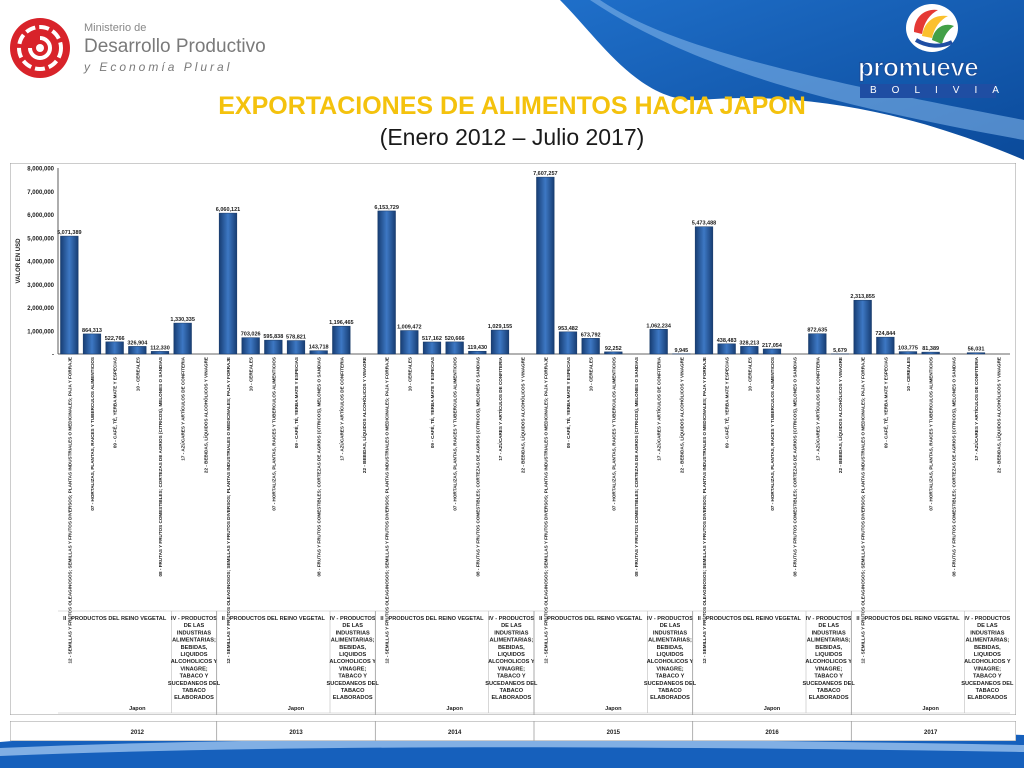  What do you see at coordinates (930, 349) in the screenshot?
I see `bar-value-label: 81,389` at bounding box center [930, 349].